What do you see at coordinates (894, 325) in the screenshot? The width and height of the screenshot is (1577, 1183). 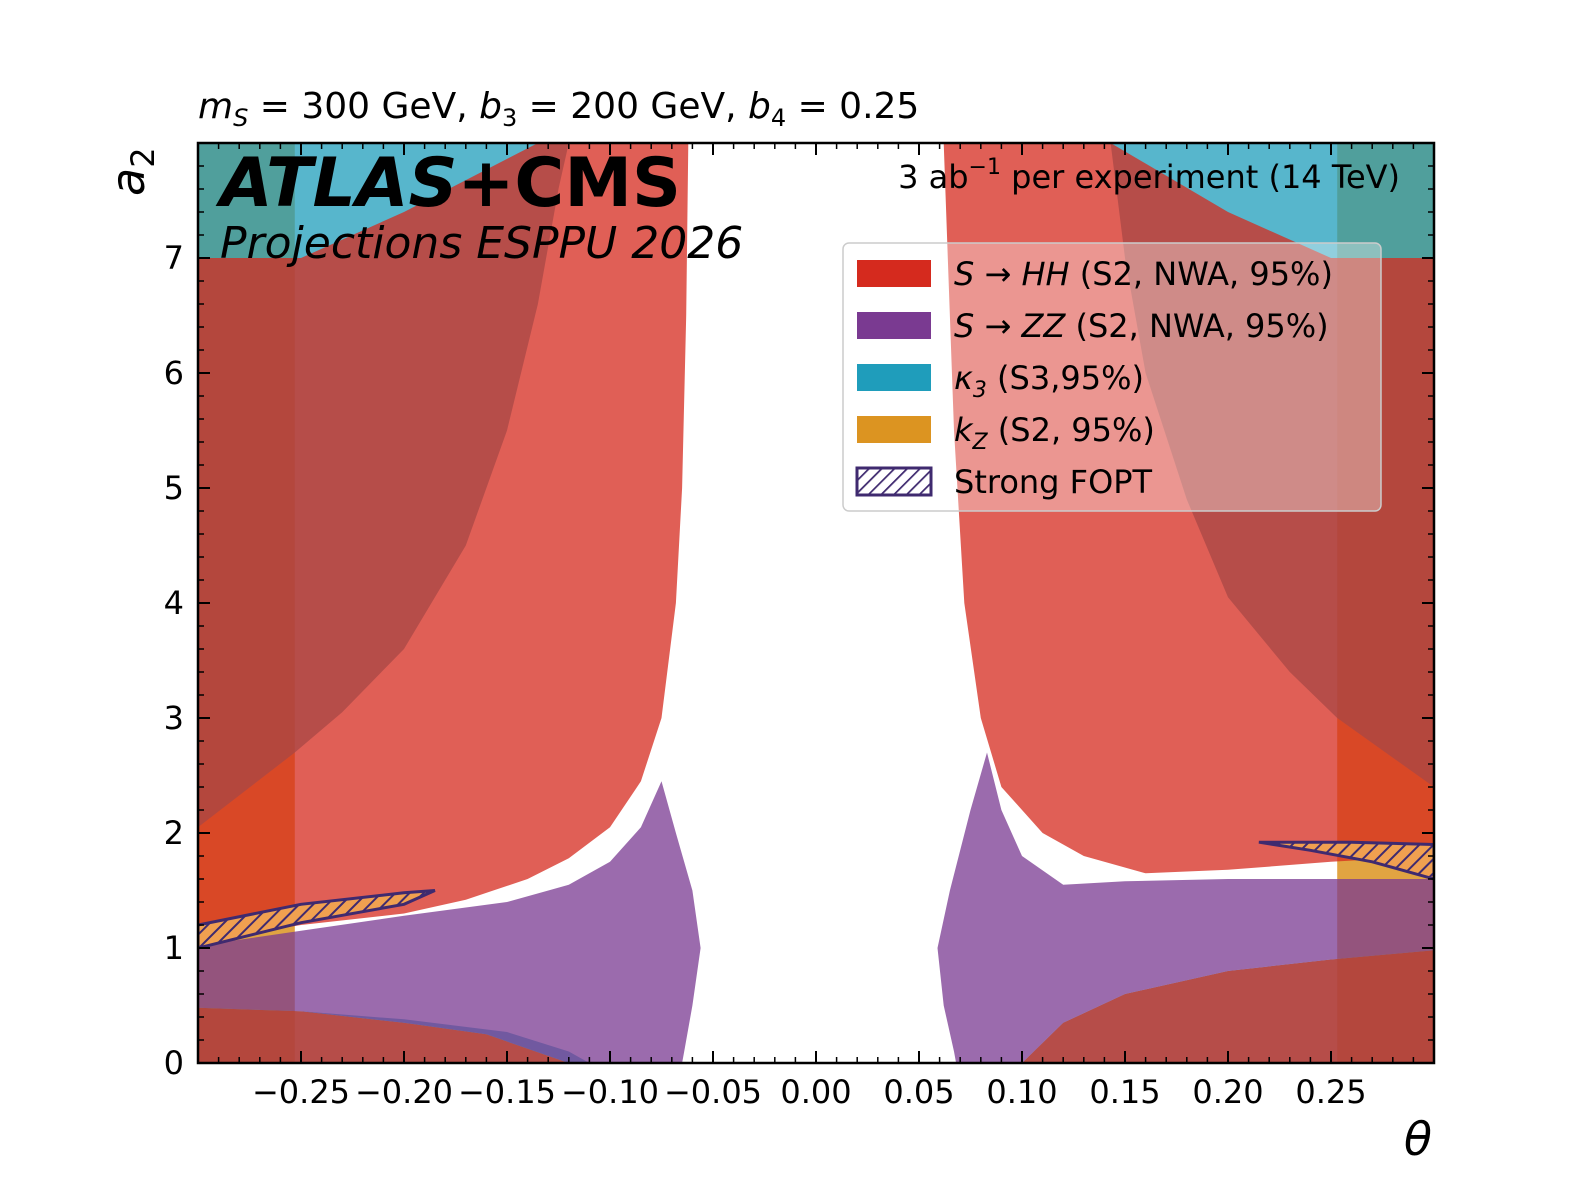 I see `legend-swatch-zz` at bounding box center [894, 325].